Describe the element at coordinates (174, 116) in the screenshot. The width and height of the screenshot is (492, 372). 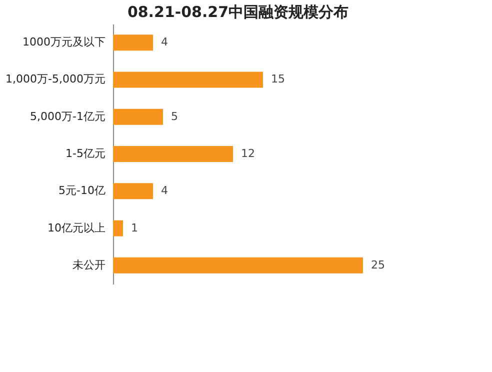
I see `data-label: 5` at that location.